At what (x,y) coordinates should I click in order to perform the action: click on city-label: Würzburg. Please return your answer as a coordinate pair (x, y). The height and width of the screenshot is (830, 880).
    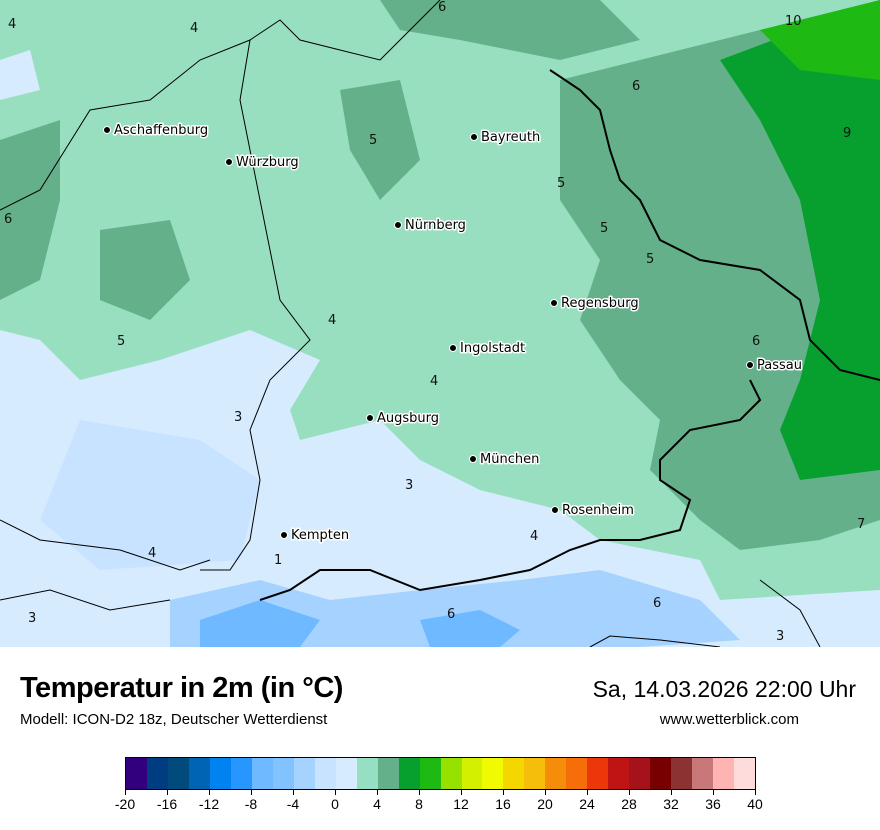
    Looking at the image, I should click on (267, 162).